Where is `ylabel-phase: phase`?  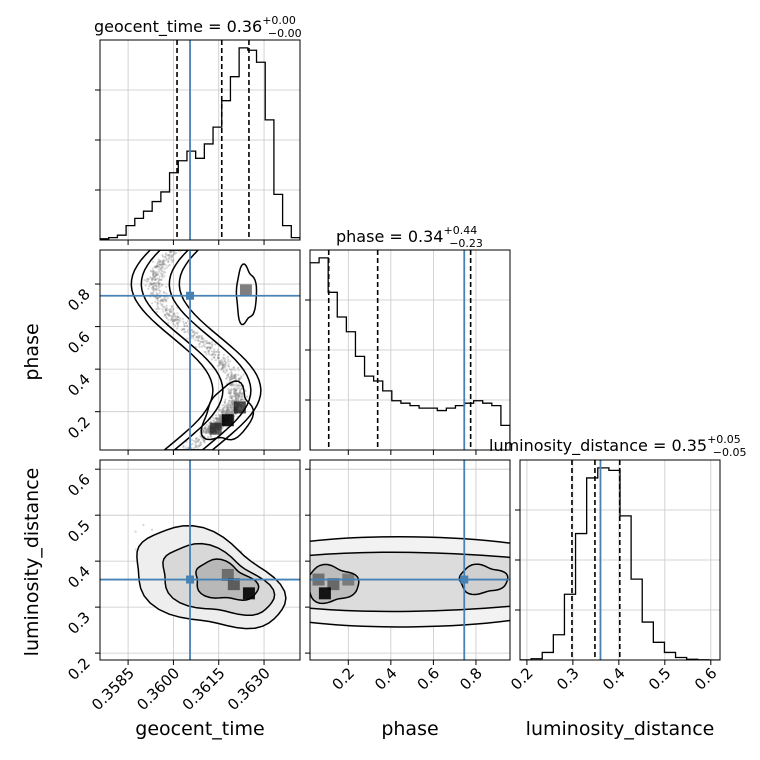 ylabel-phase: phase is located at coordinates (32, 351).